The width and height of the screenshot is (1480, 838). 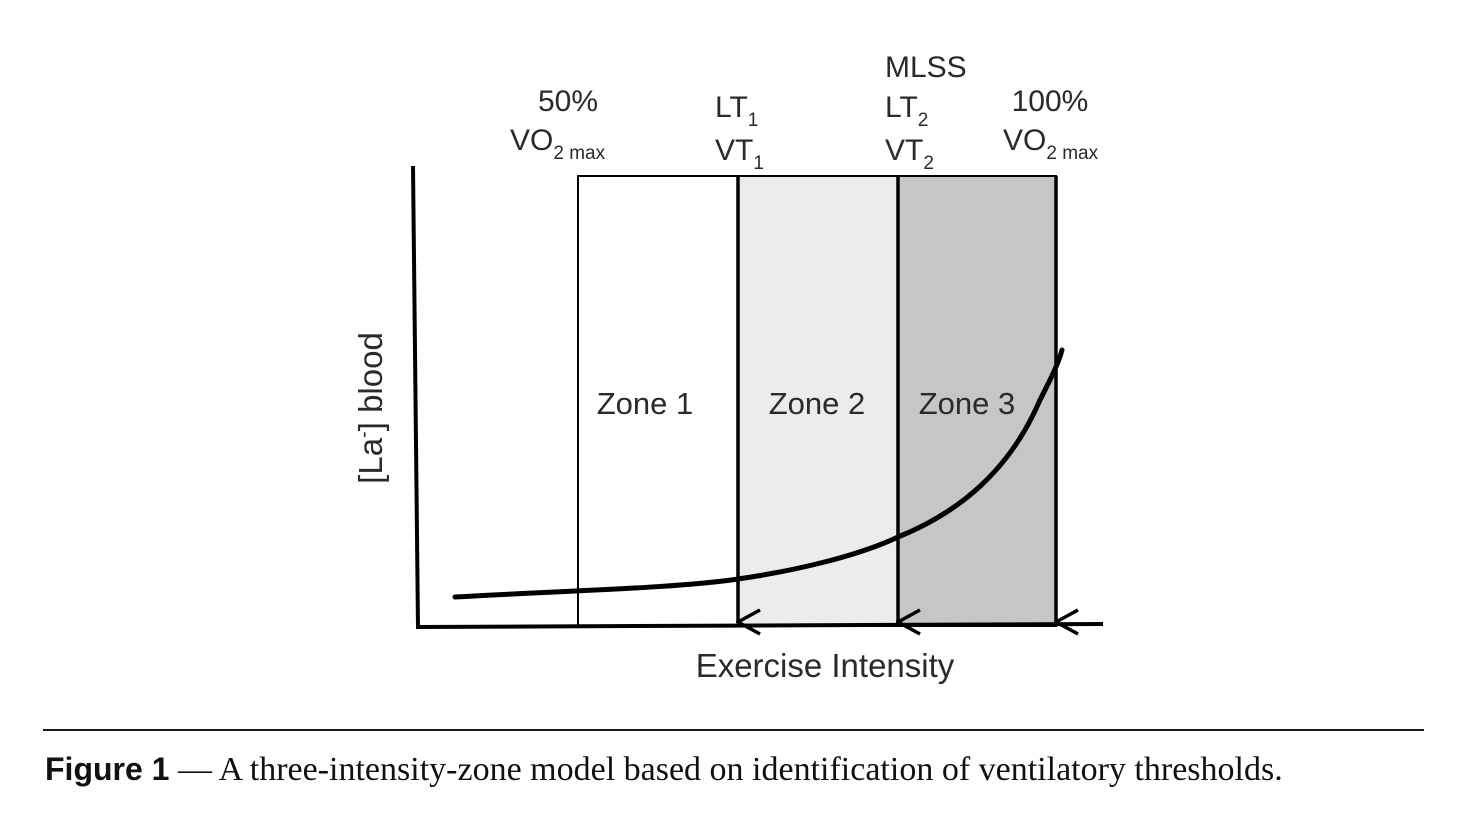 What do you see at coordinates (909, 154) in the screenshot?
I see `vt2-label: VT2` at bounding box center [909, 154].